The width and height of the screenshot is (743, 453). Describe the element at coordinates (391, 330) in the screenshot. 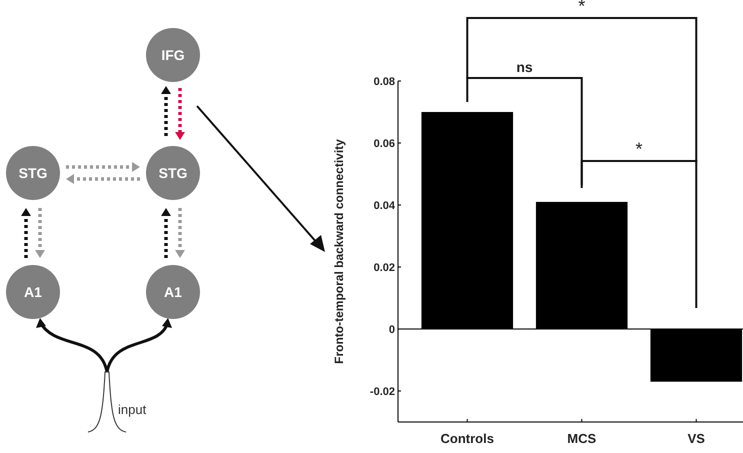

I see `y-tick-label: 0` at that location.